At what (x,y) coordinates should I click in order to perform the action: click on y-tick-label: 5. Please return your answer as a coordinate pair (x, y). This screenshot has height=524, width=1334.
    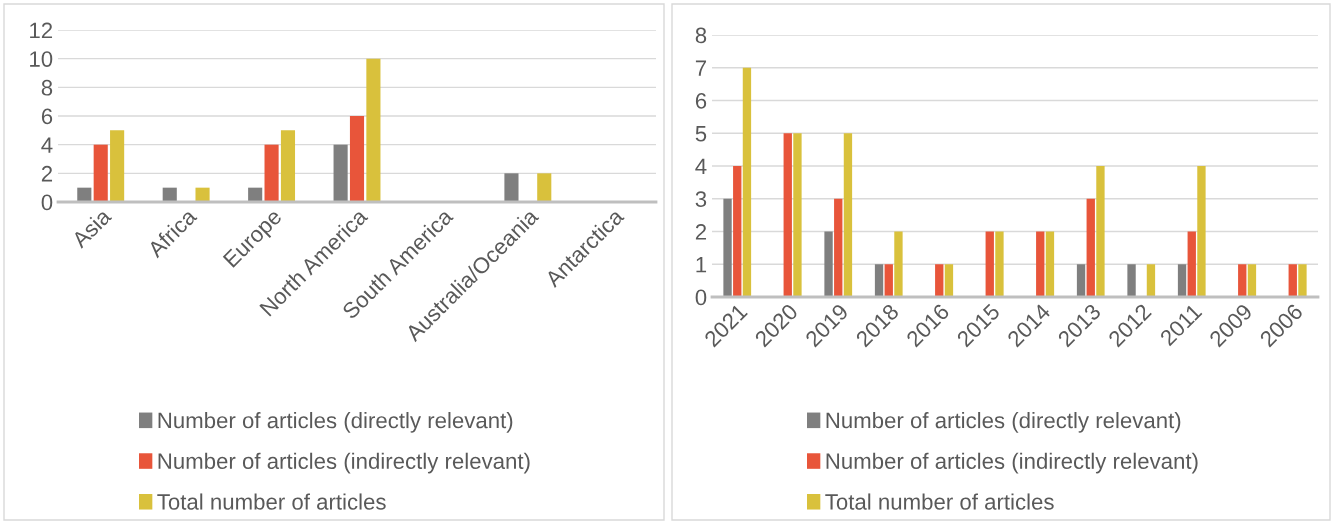
    Looking at the image, I should click on (701, 134).